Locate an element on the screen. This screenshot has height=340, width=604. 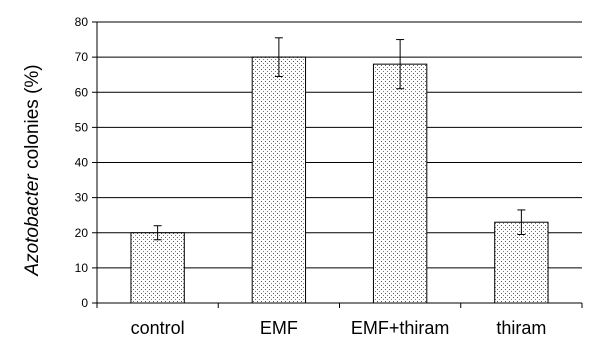
y-tick-label: 40 is located at coordinates (82, 163).